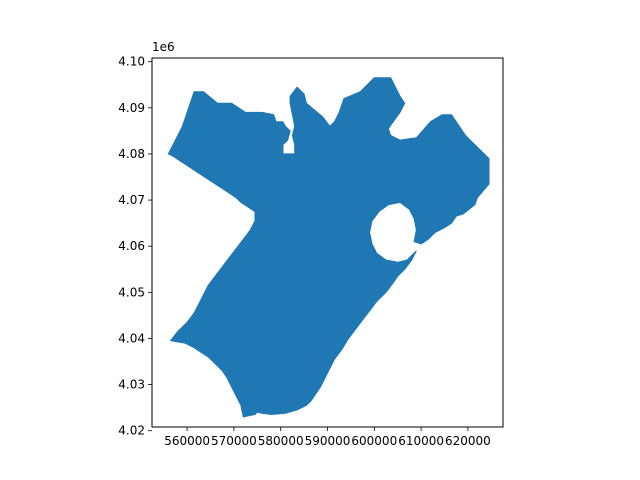 This screenshot has width=640, height=480. I want to click on x-tick-label: 590000, so click(328, 441).